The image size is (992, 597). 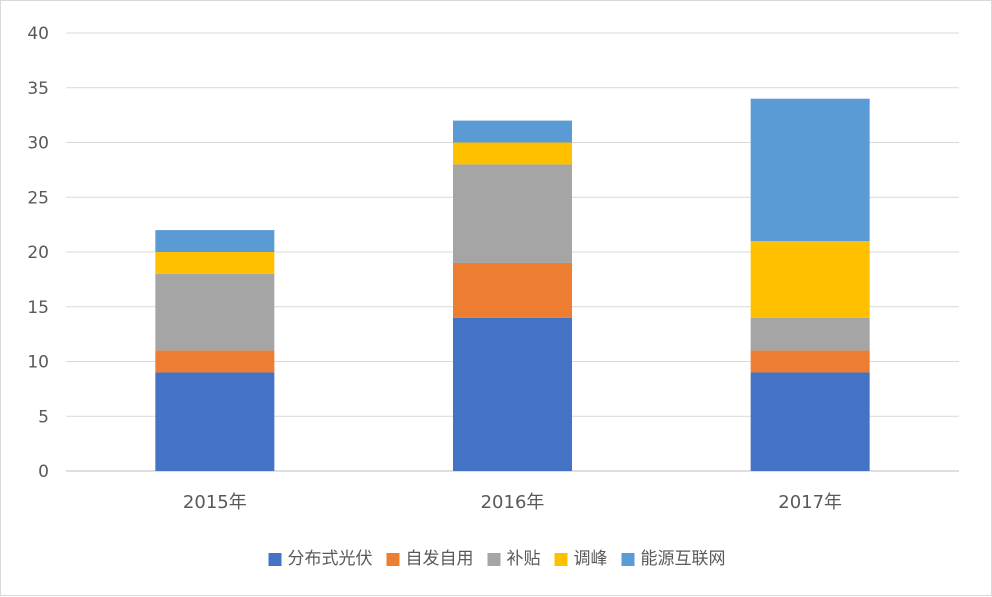 I want to click on legend-item: 分布式光伏, so click(x=320, y=559).